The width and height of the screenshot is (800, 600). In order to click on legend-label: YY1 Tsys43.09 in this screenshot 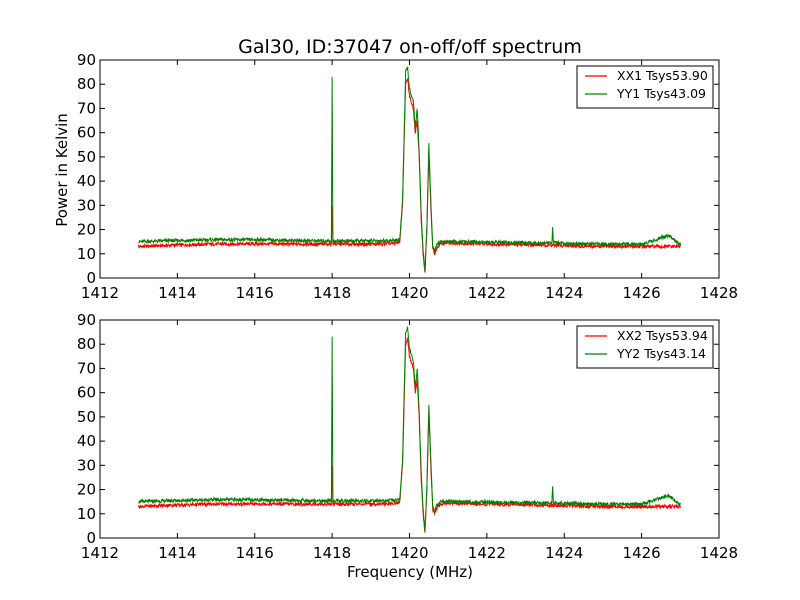, I will do `click(661, 93)`.